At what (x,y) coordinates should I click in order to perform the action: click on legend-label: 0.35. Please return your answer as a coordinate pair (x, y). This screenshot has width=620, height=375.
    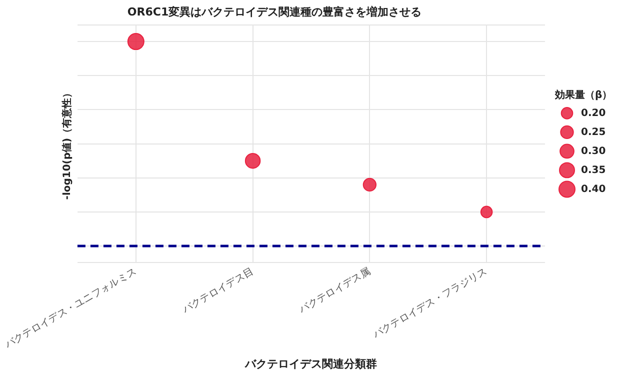
    Looking at the image, I should click on (593, 170).